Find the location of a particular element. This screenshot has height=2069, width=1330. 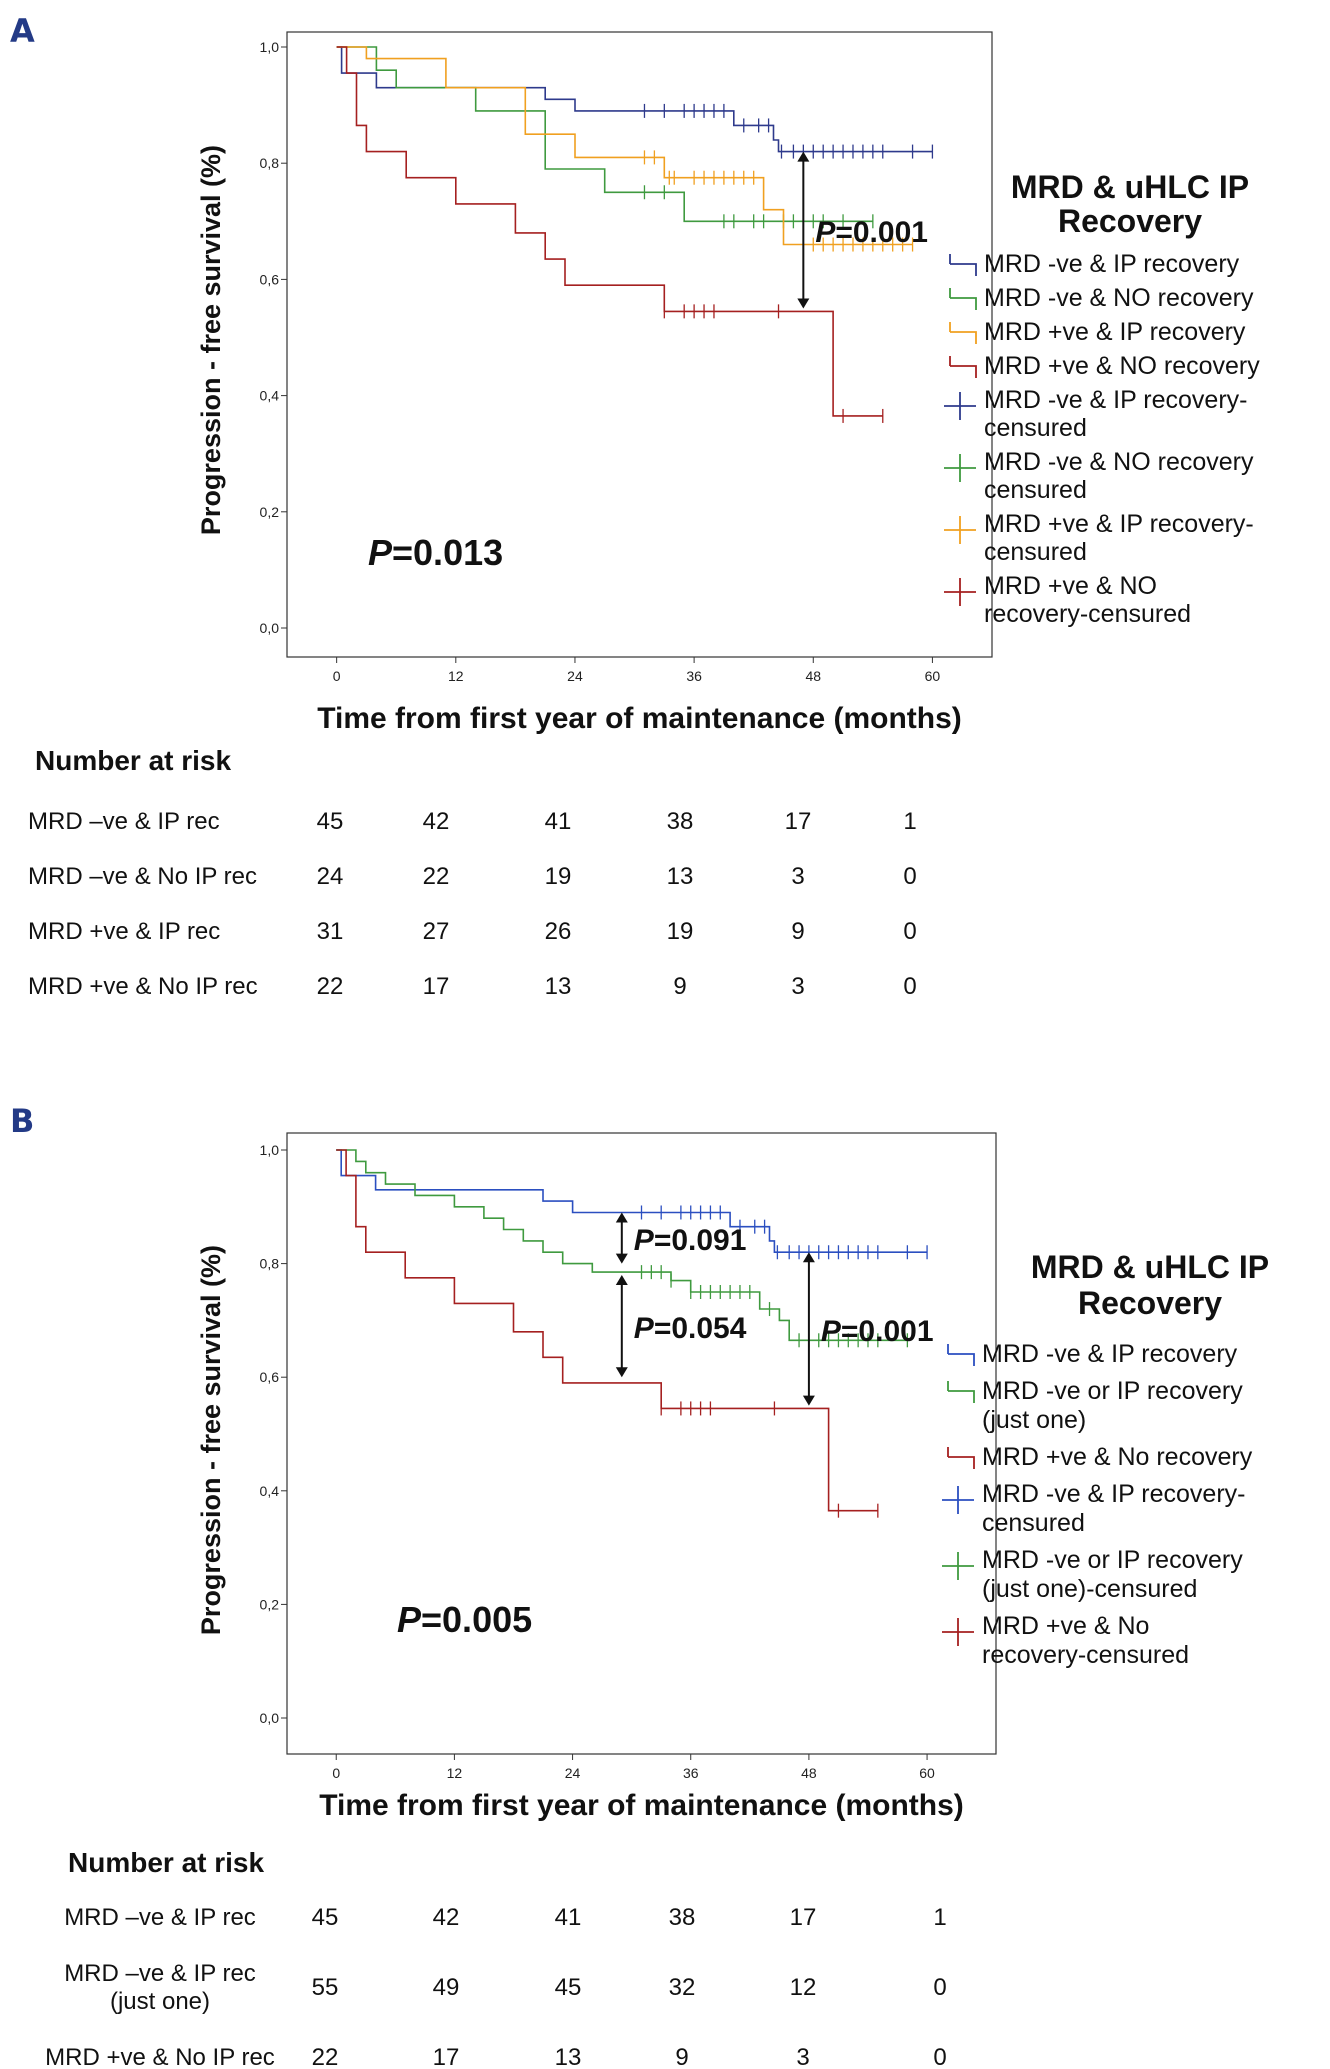

legend-entry-6: recovery-censured is located at coordinates (1085, 1655).